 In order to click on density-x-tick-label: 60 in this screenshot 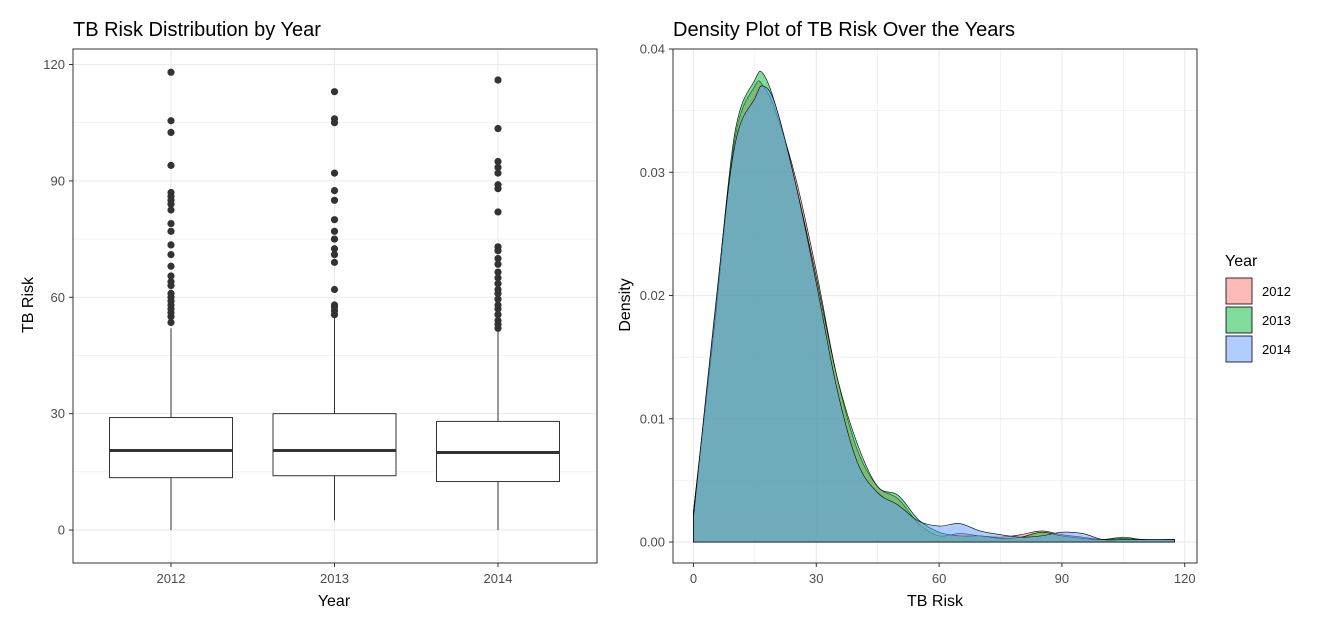, I will do `click(939, 578)`.